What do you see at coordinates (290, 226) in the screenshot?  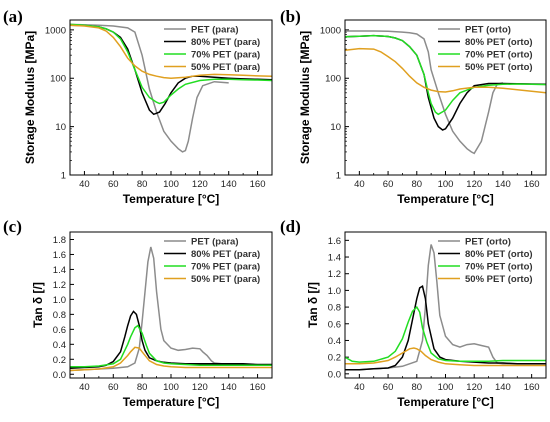 I see `panel-label: (d)` at bounding box center [290, 226].